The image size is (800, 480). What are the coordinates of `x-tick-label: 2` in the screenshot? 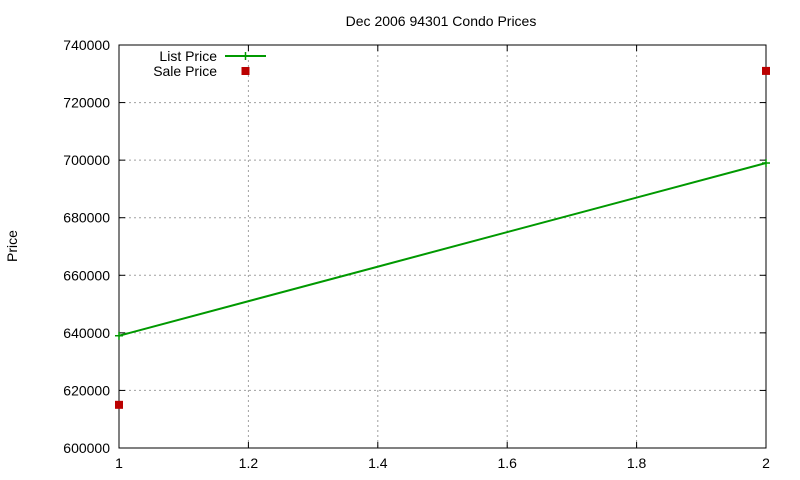 It's located at (766, 463).